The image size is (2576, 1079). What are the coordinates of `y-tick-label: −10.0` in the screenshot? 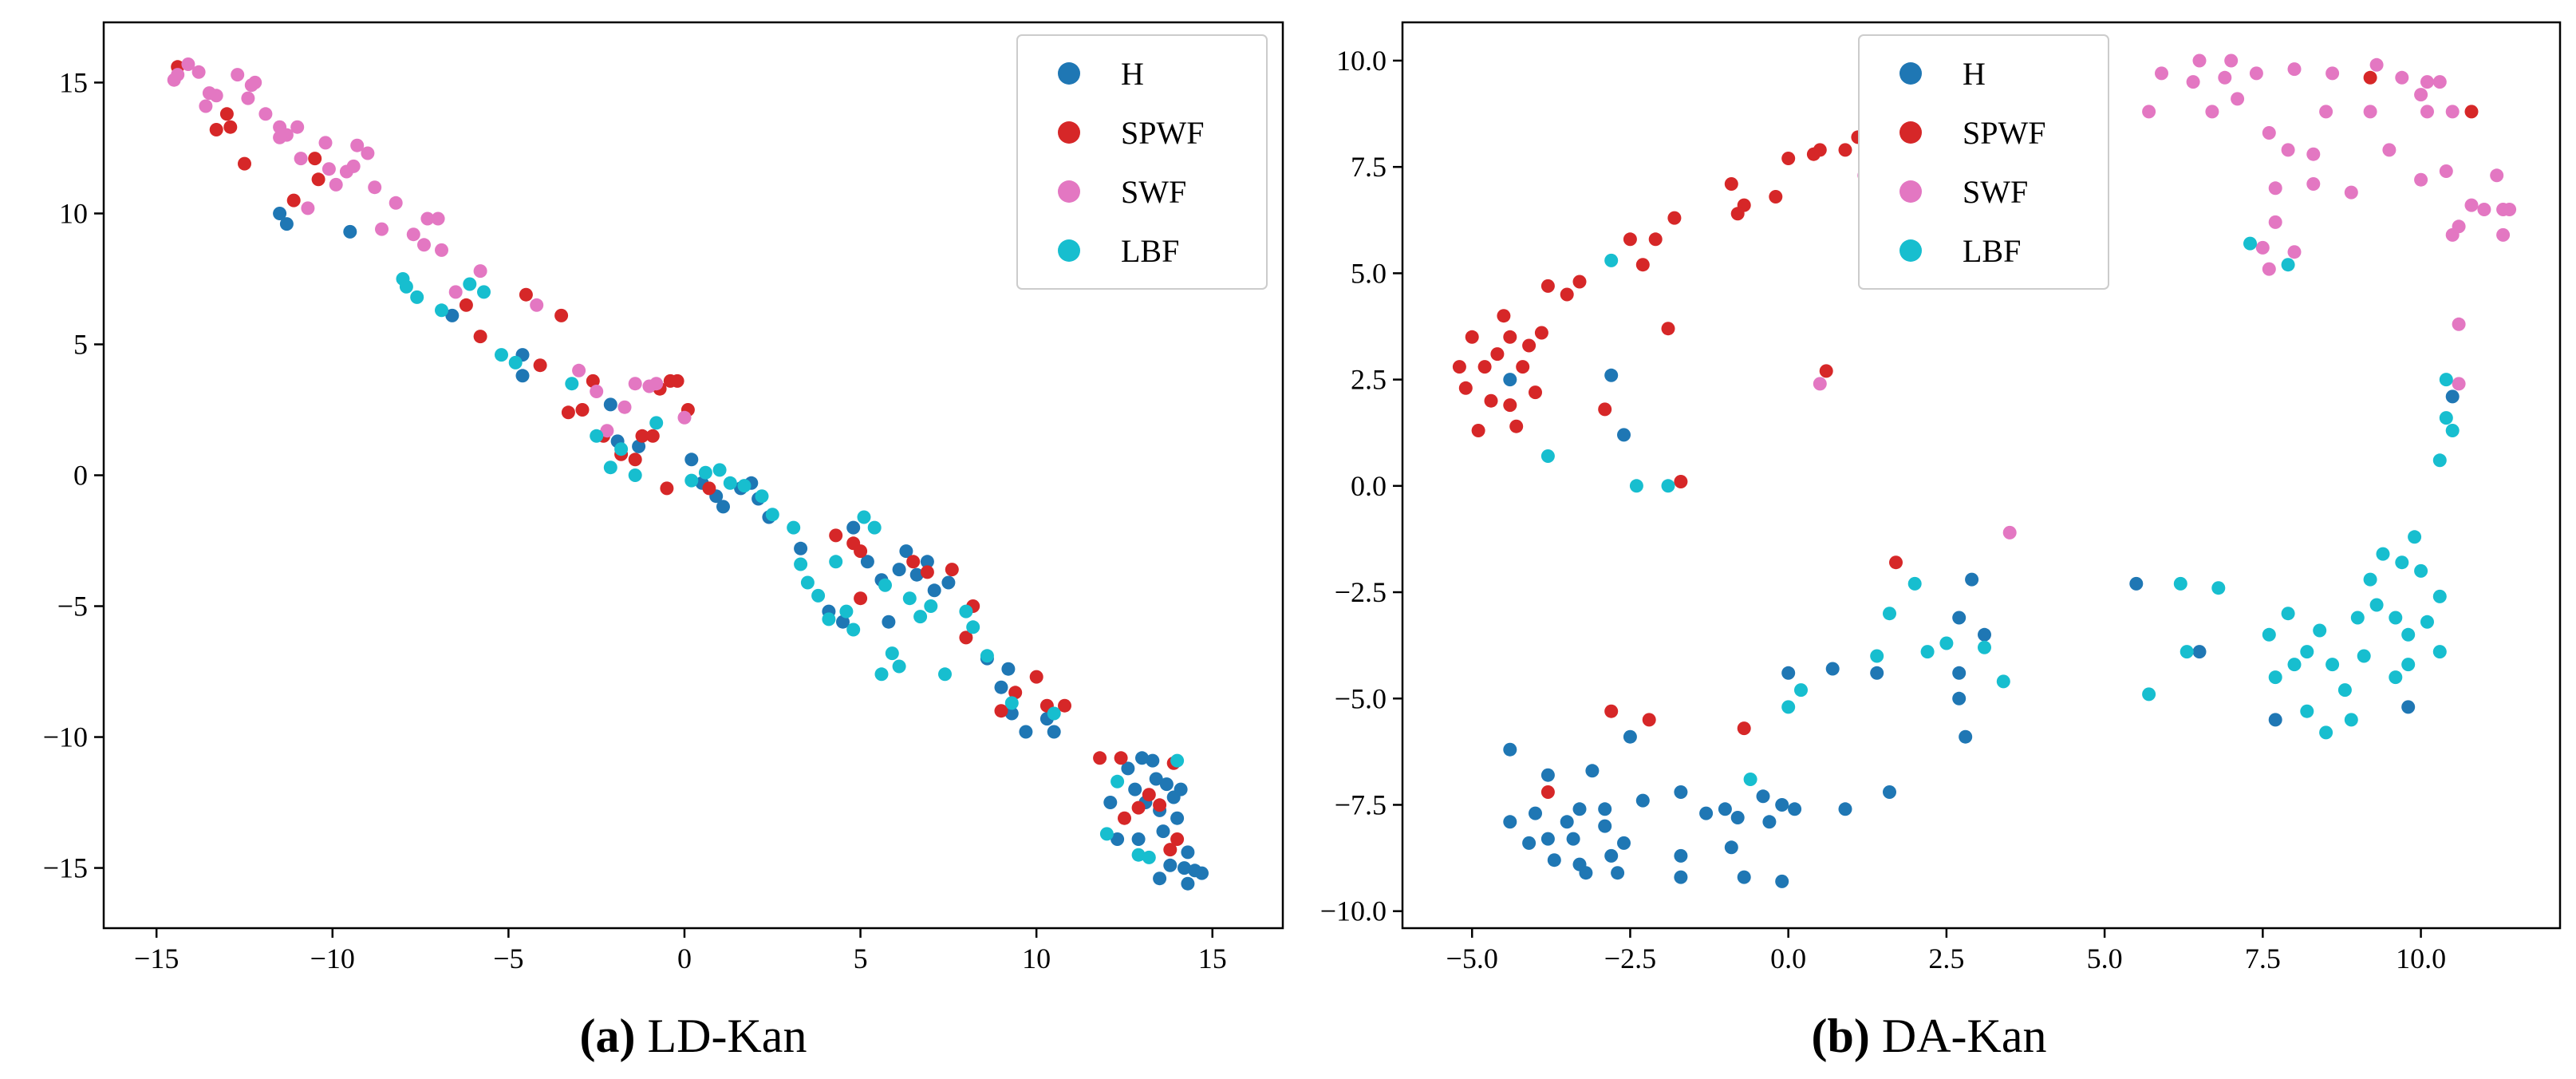 It's located at (1353, 911).